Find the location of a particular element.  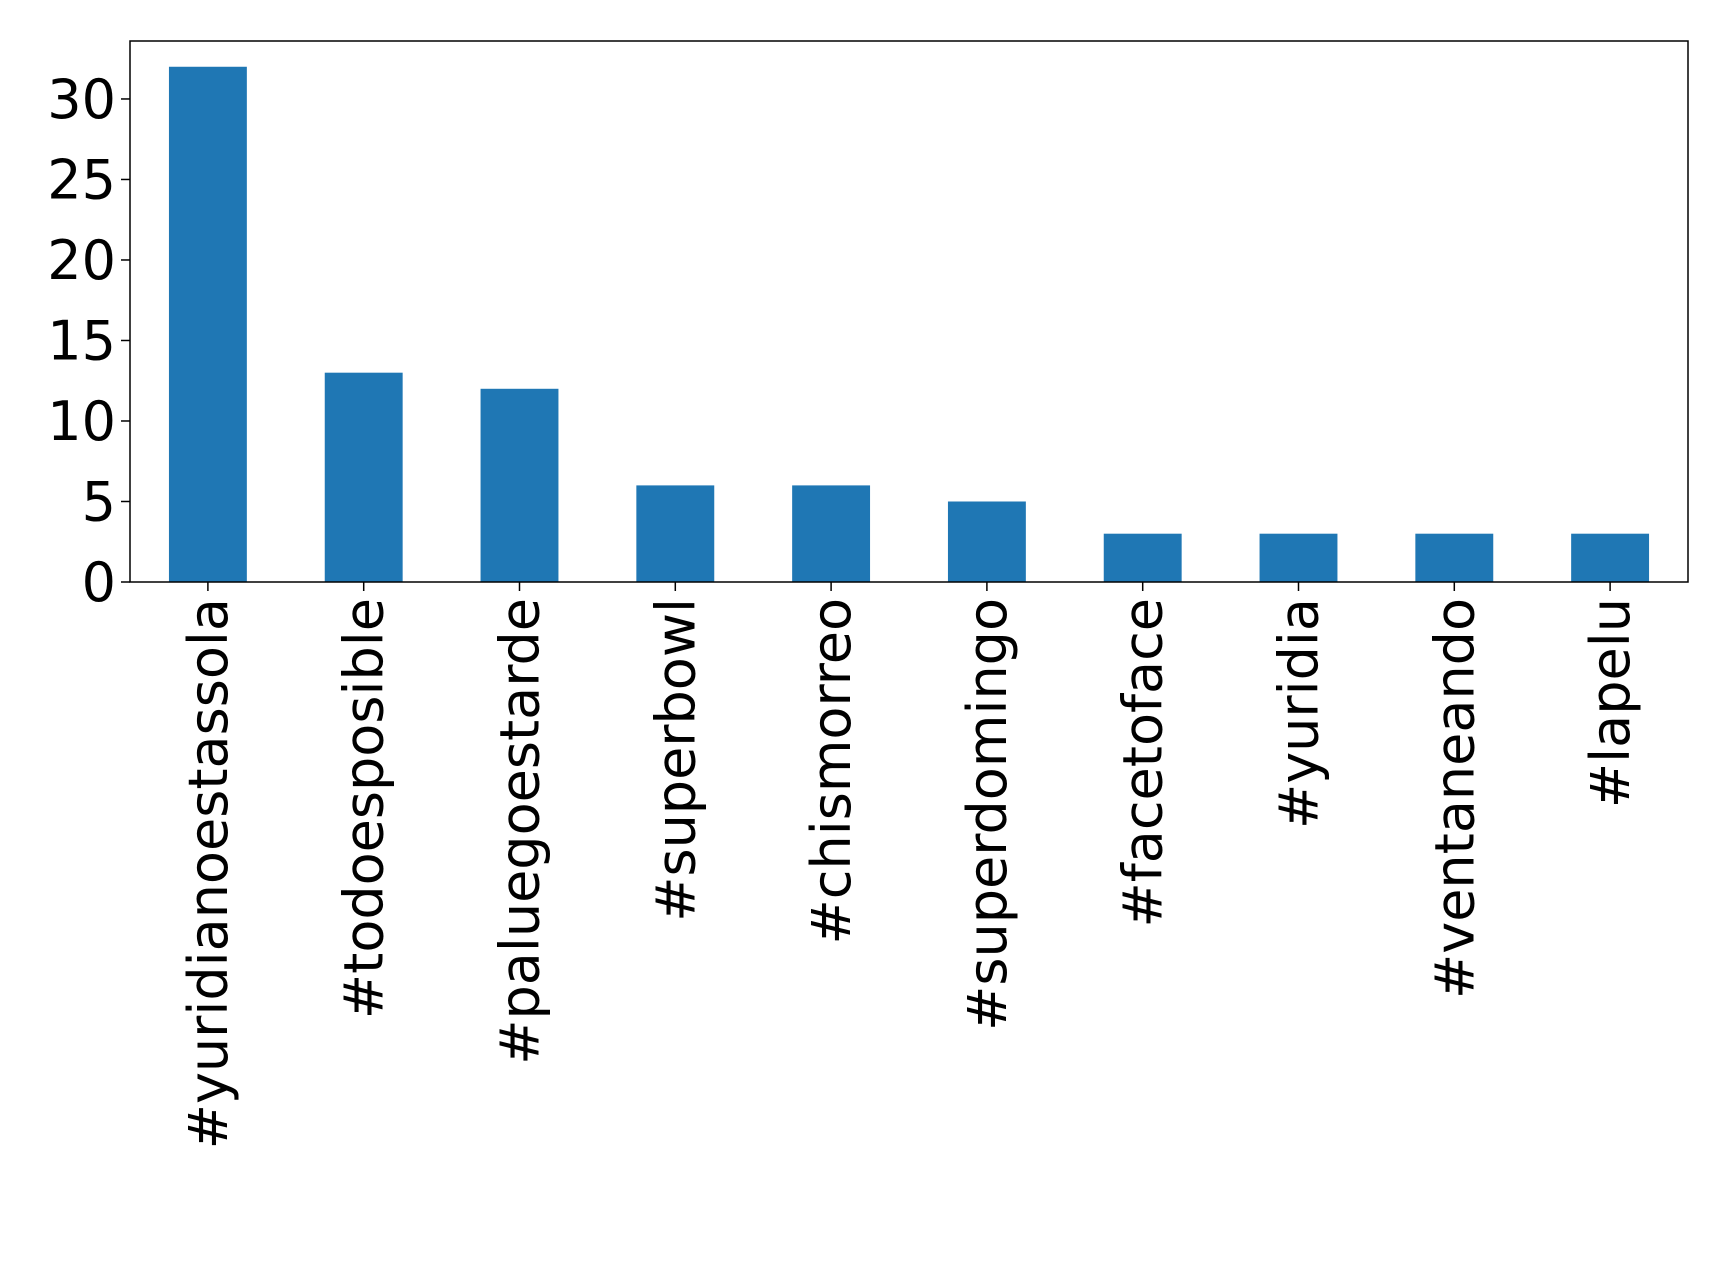

x-tick-label: #ventaneando is located at coordinates (1454, 798).